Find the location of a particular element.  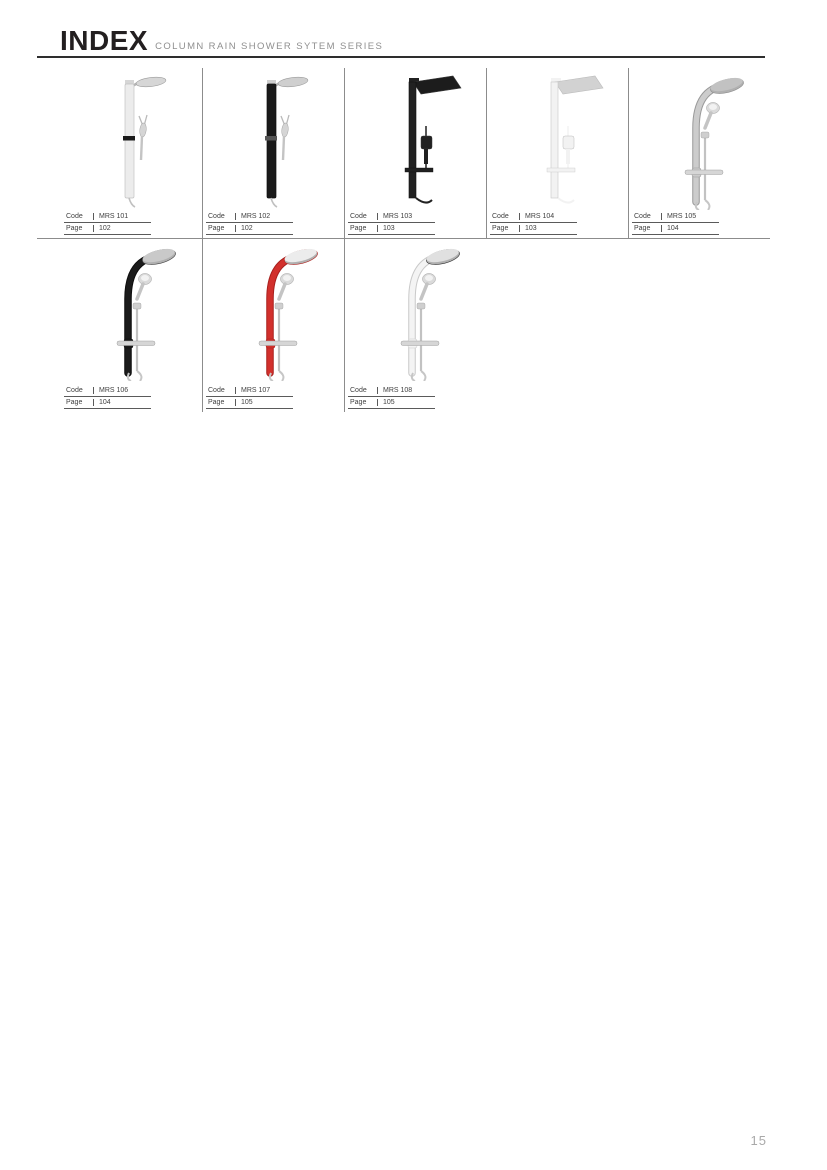

spec-table: Code MRS 106 Page 104 is located at coordinates (107, 397).